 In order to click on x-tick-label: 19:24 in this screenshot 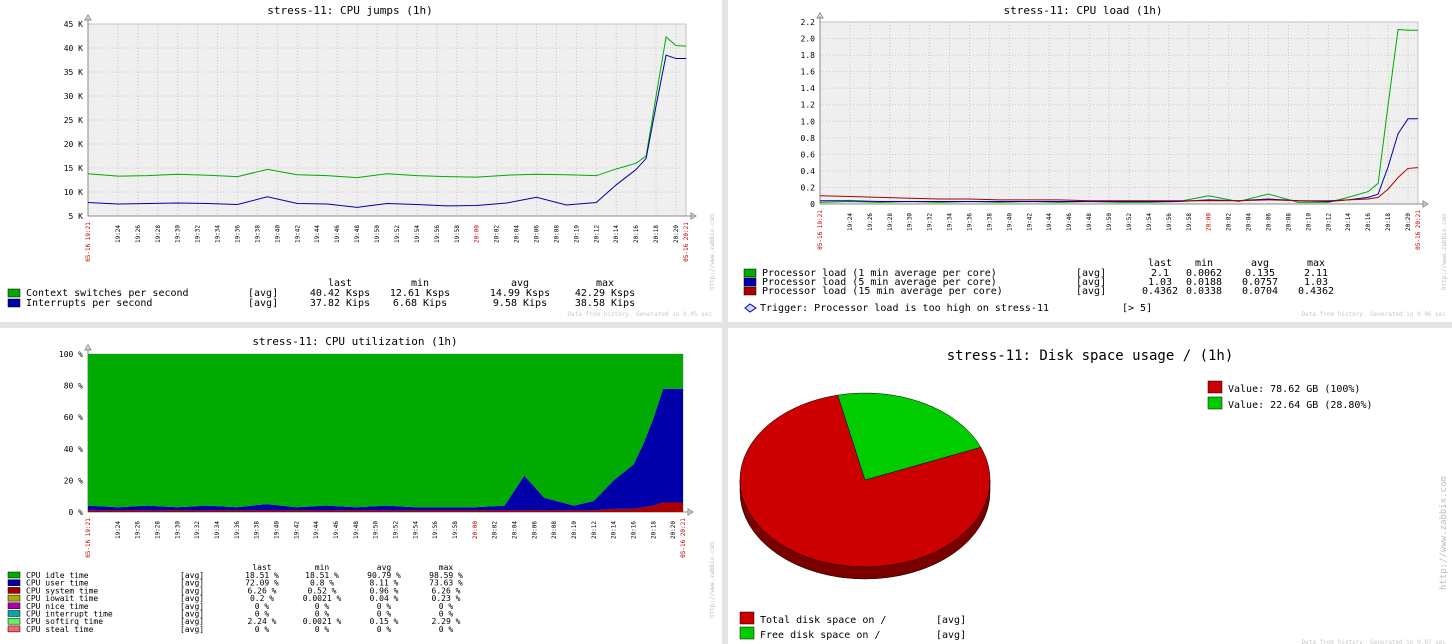, I will do `click(118, 234)`.